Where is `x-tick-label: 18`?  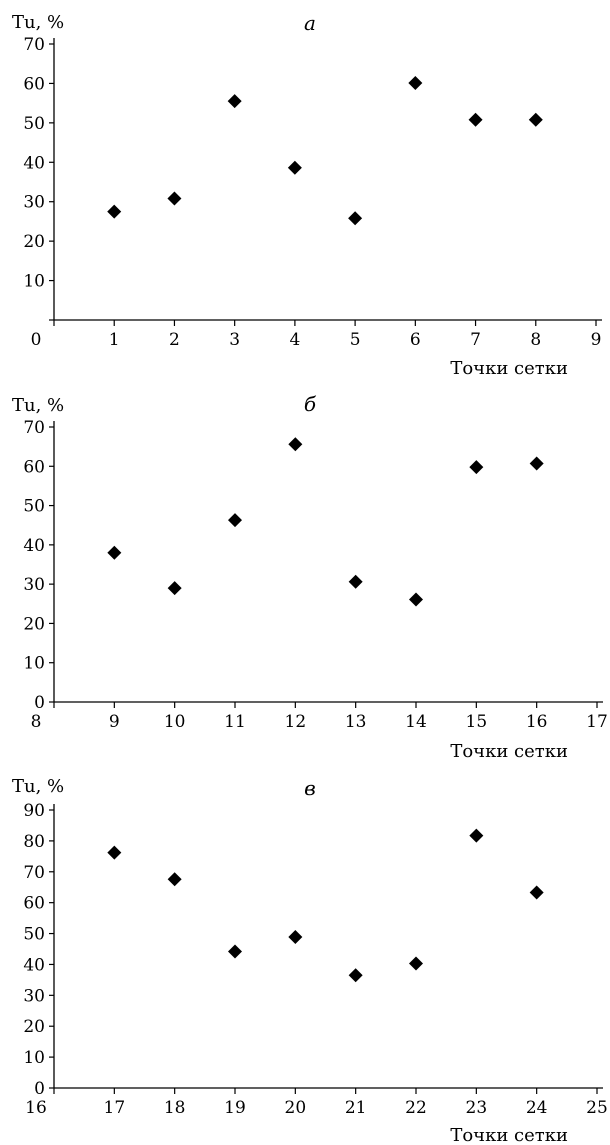
x-tick-label: 18 is located at coordinates (175, 1108).